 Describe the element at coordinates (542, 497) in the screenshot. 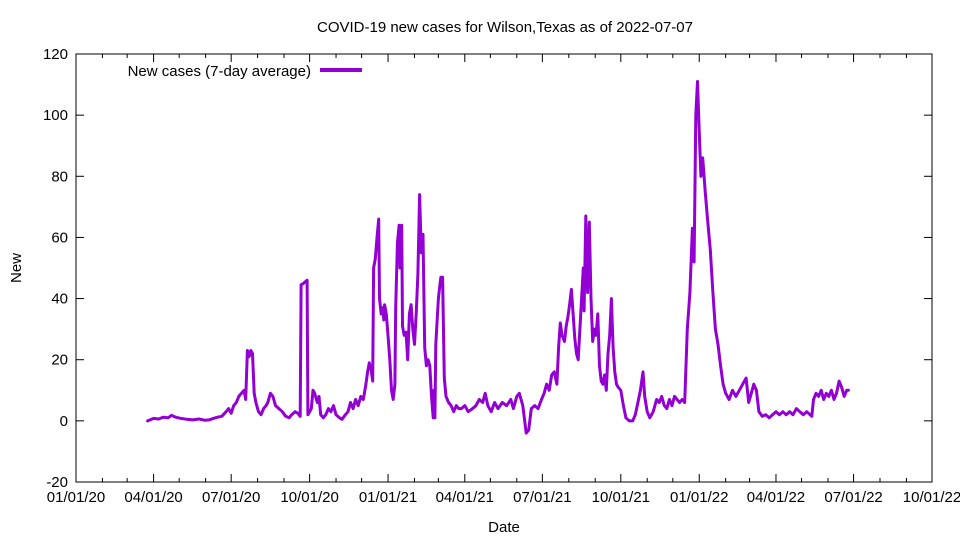

I see `x-tick-label: 07/01/21` at that location.